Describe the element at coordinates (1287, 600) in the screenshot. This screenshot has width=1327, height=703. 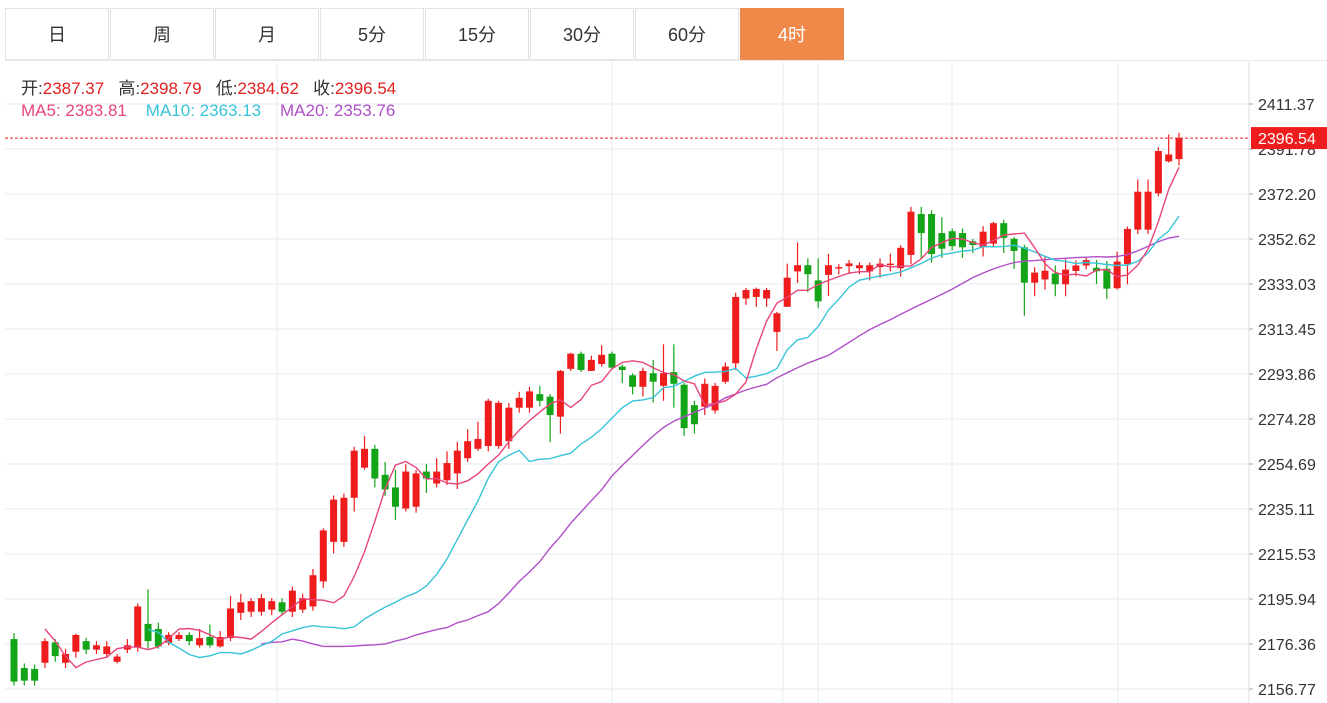
I see `y-tick-label: 2195.94` at that location.